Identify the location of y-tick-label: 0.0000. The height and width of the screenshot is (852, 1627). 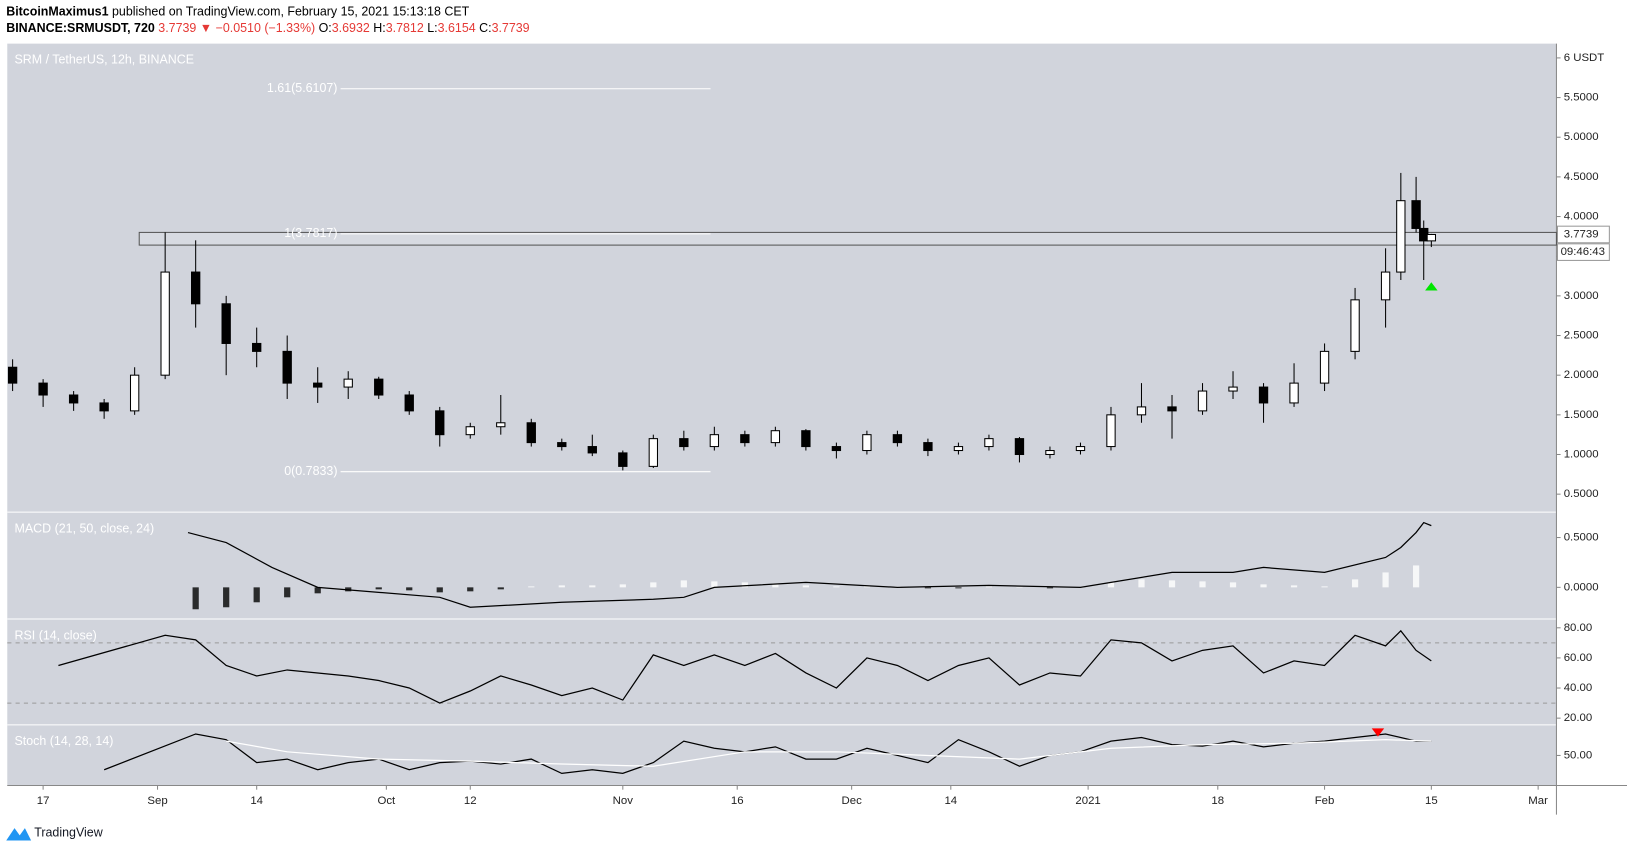
(1581, 587).